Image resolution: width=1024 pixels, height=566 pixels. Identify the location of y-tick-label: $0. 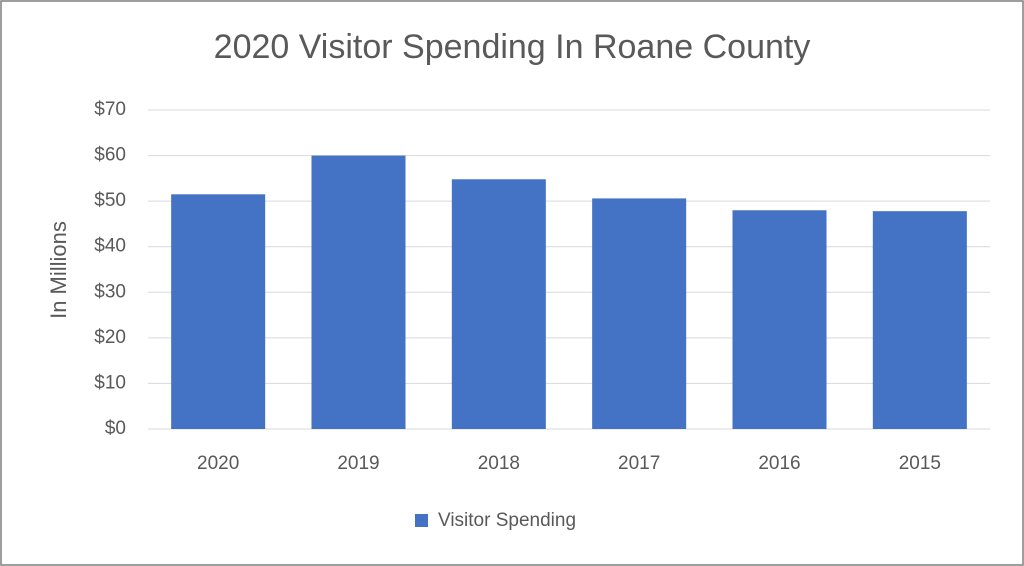
(115, 428).